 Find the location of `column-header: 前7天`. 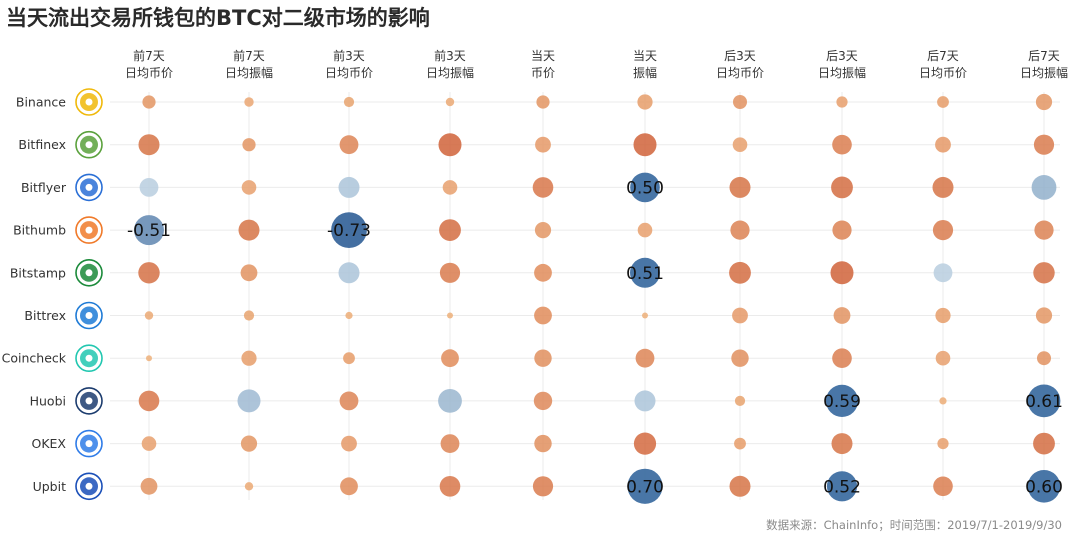

column-header: 前7天 is located at coordinates (249, 55).